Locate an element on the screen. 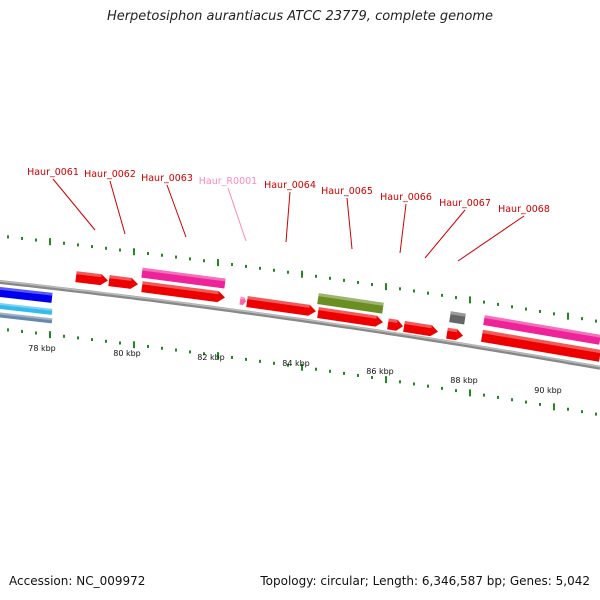  trna-haur-r0001-shape is located at coordinates (243, 301).